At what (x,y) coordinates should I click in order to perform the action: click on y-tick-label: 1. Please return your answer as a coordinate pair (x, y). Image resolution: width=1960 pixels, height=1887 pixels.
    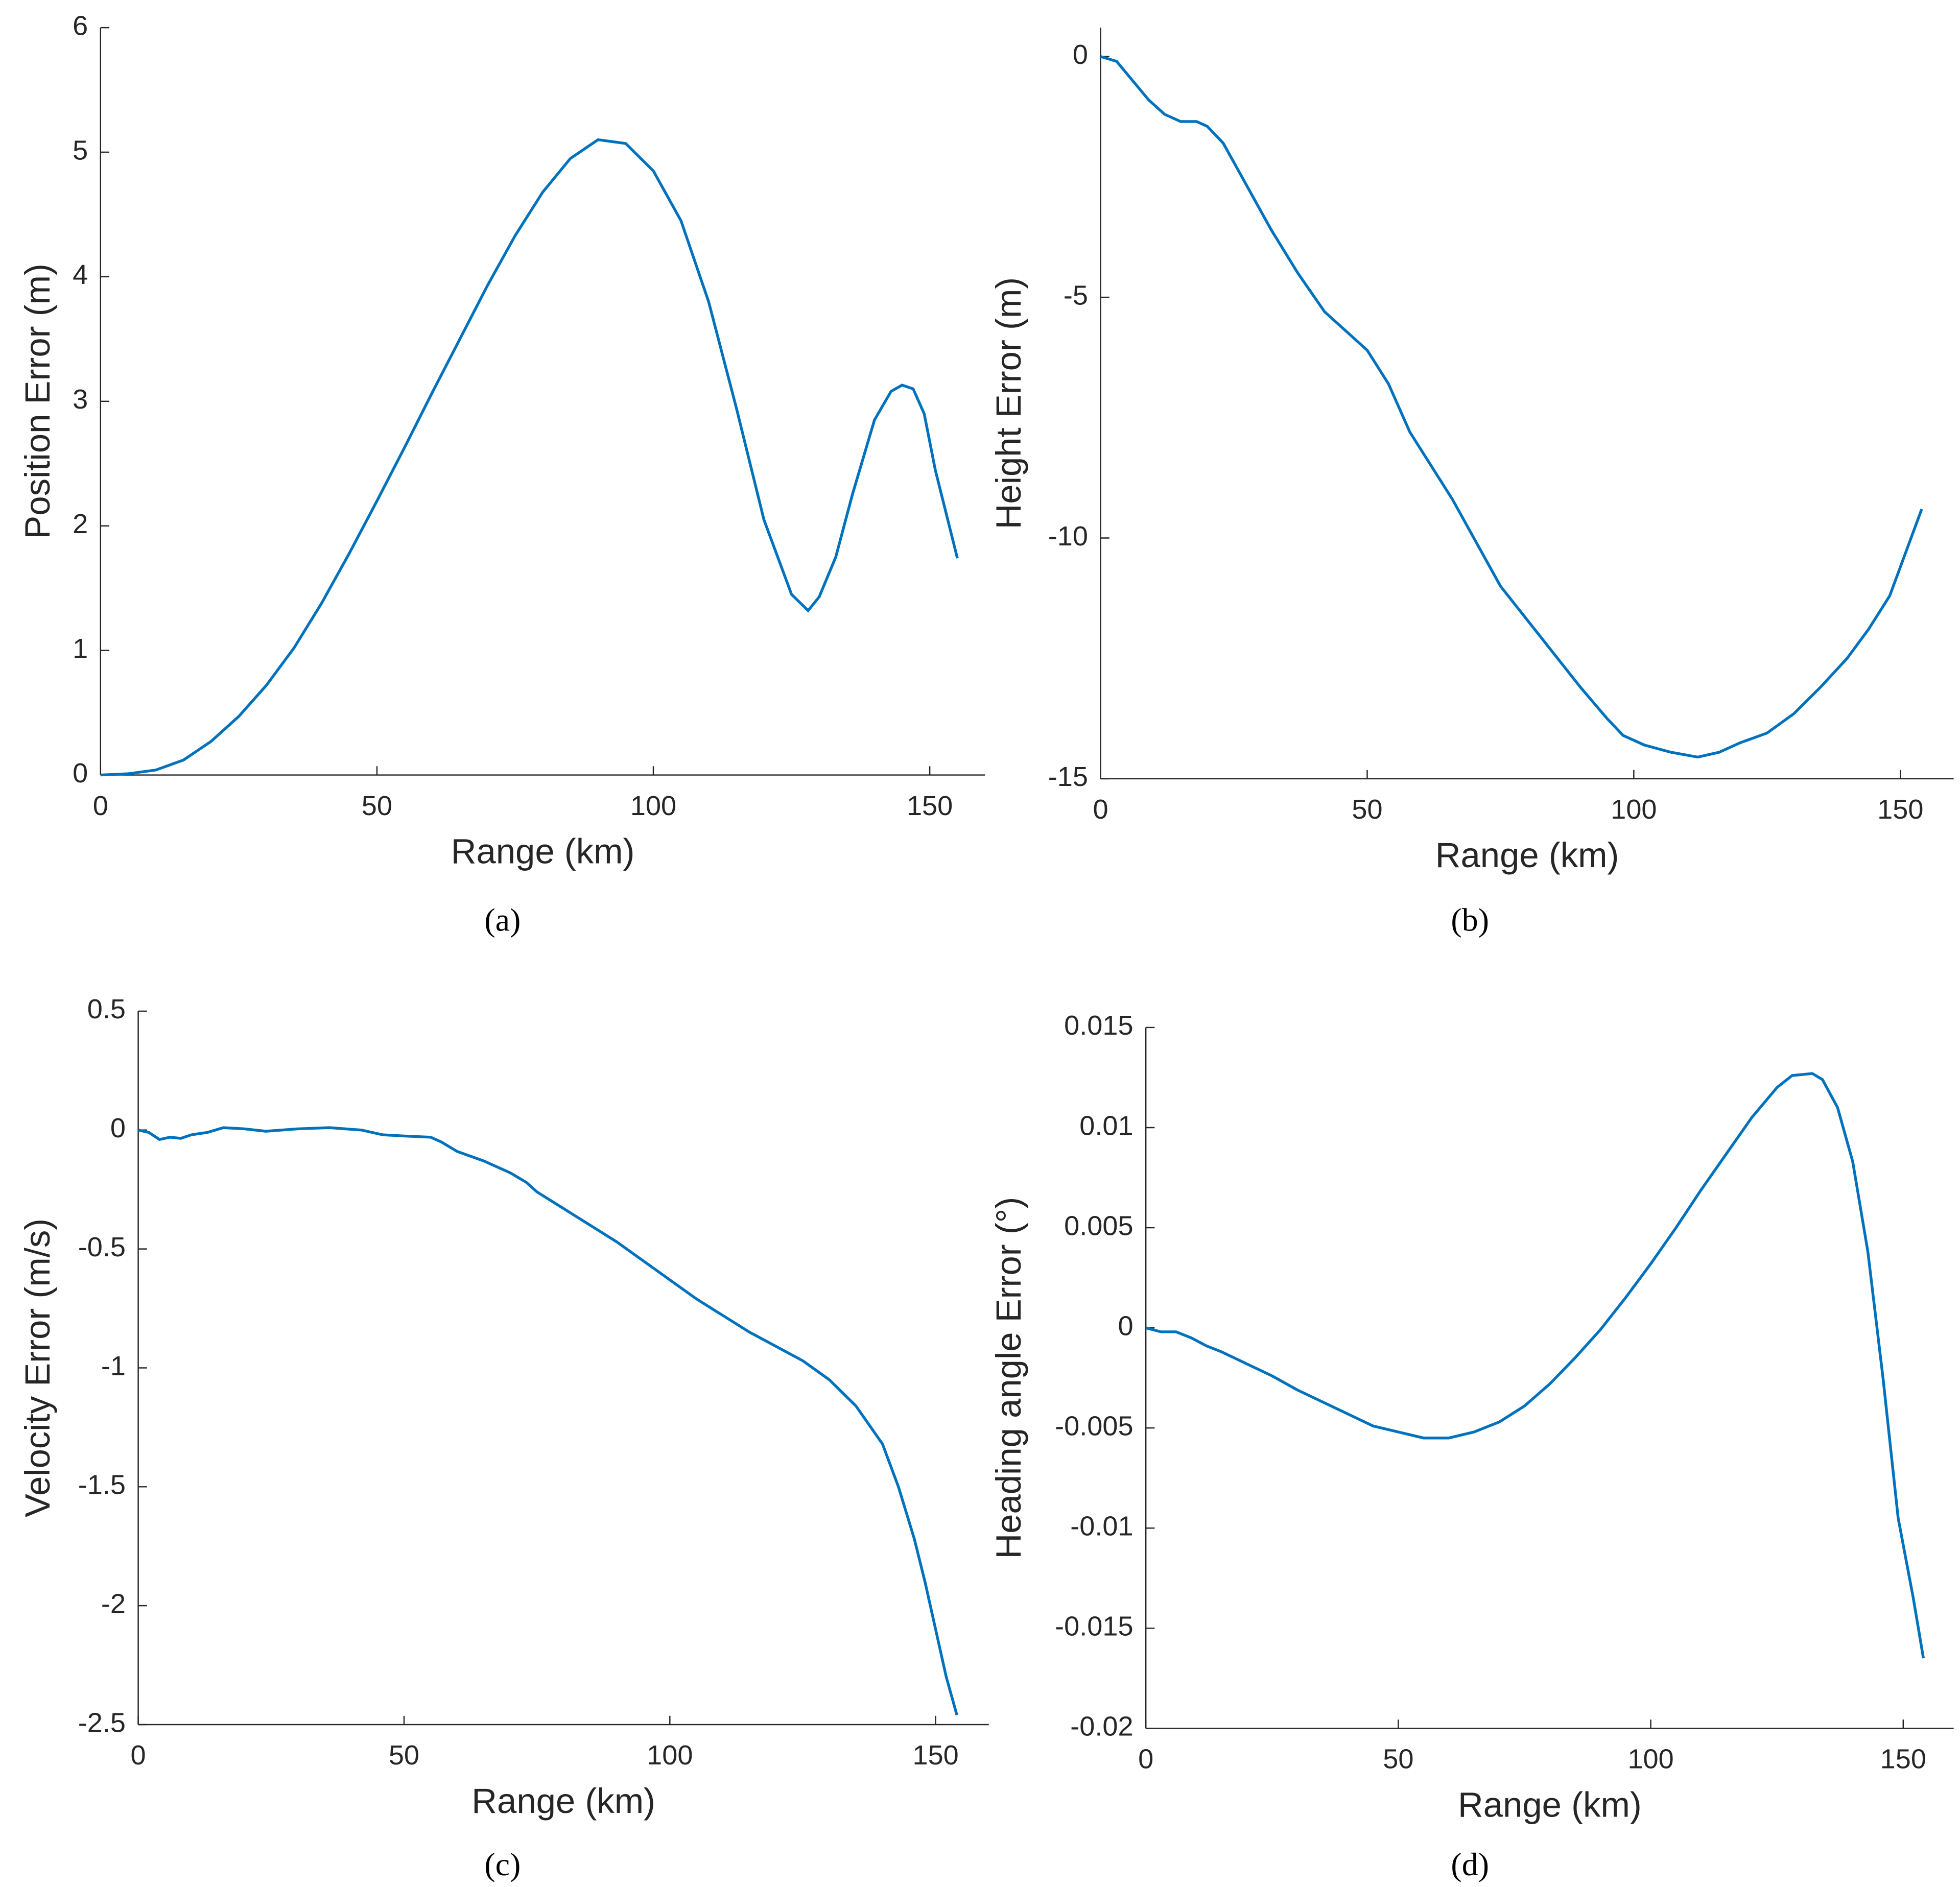
    Looking at the image, I should click on (81, 648).